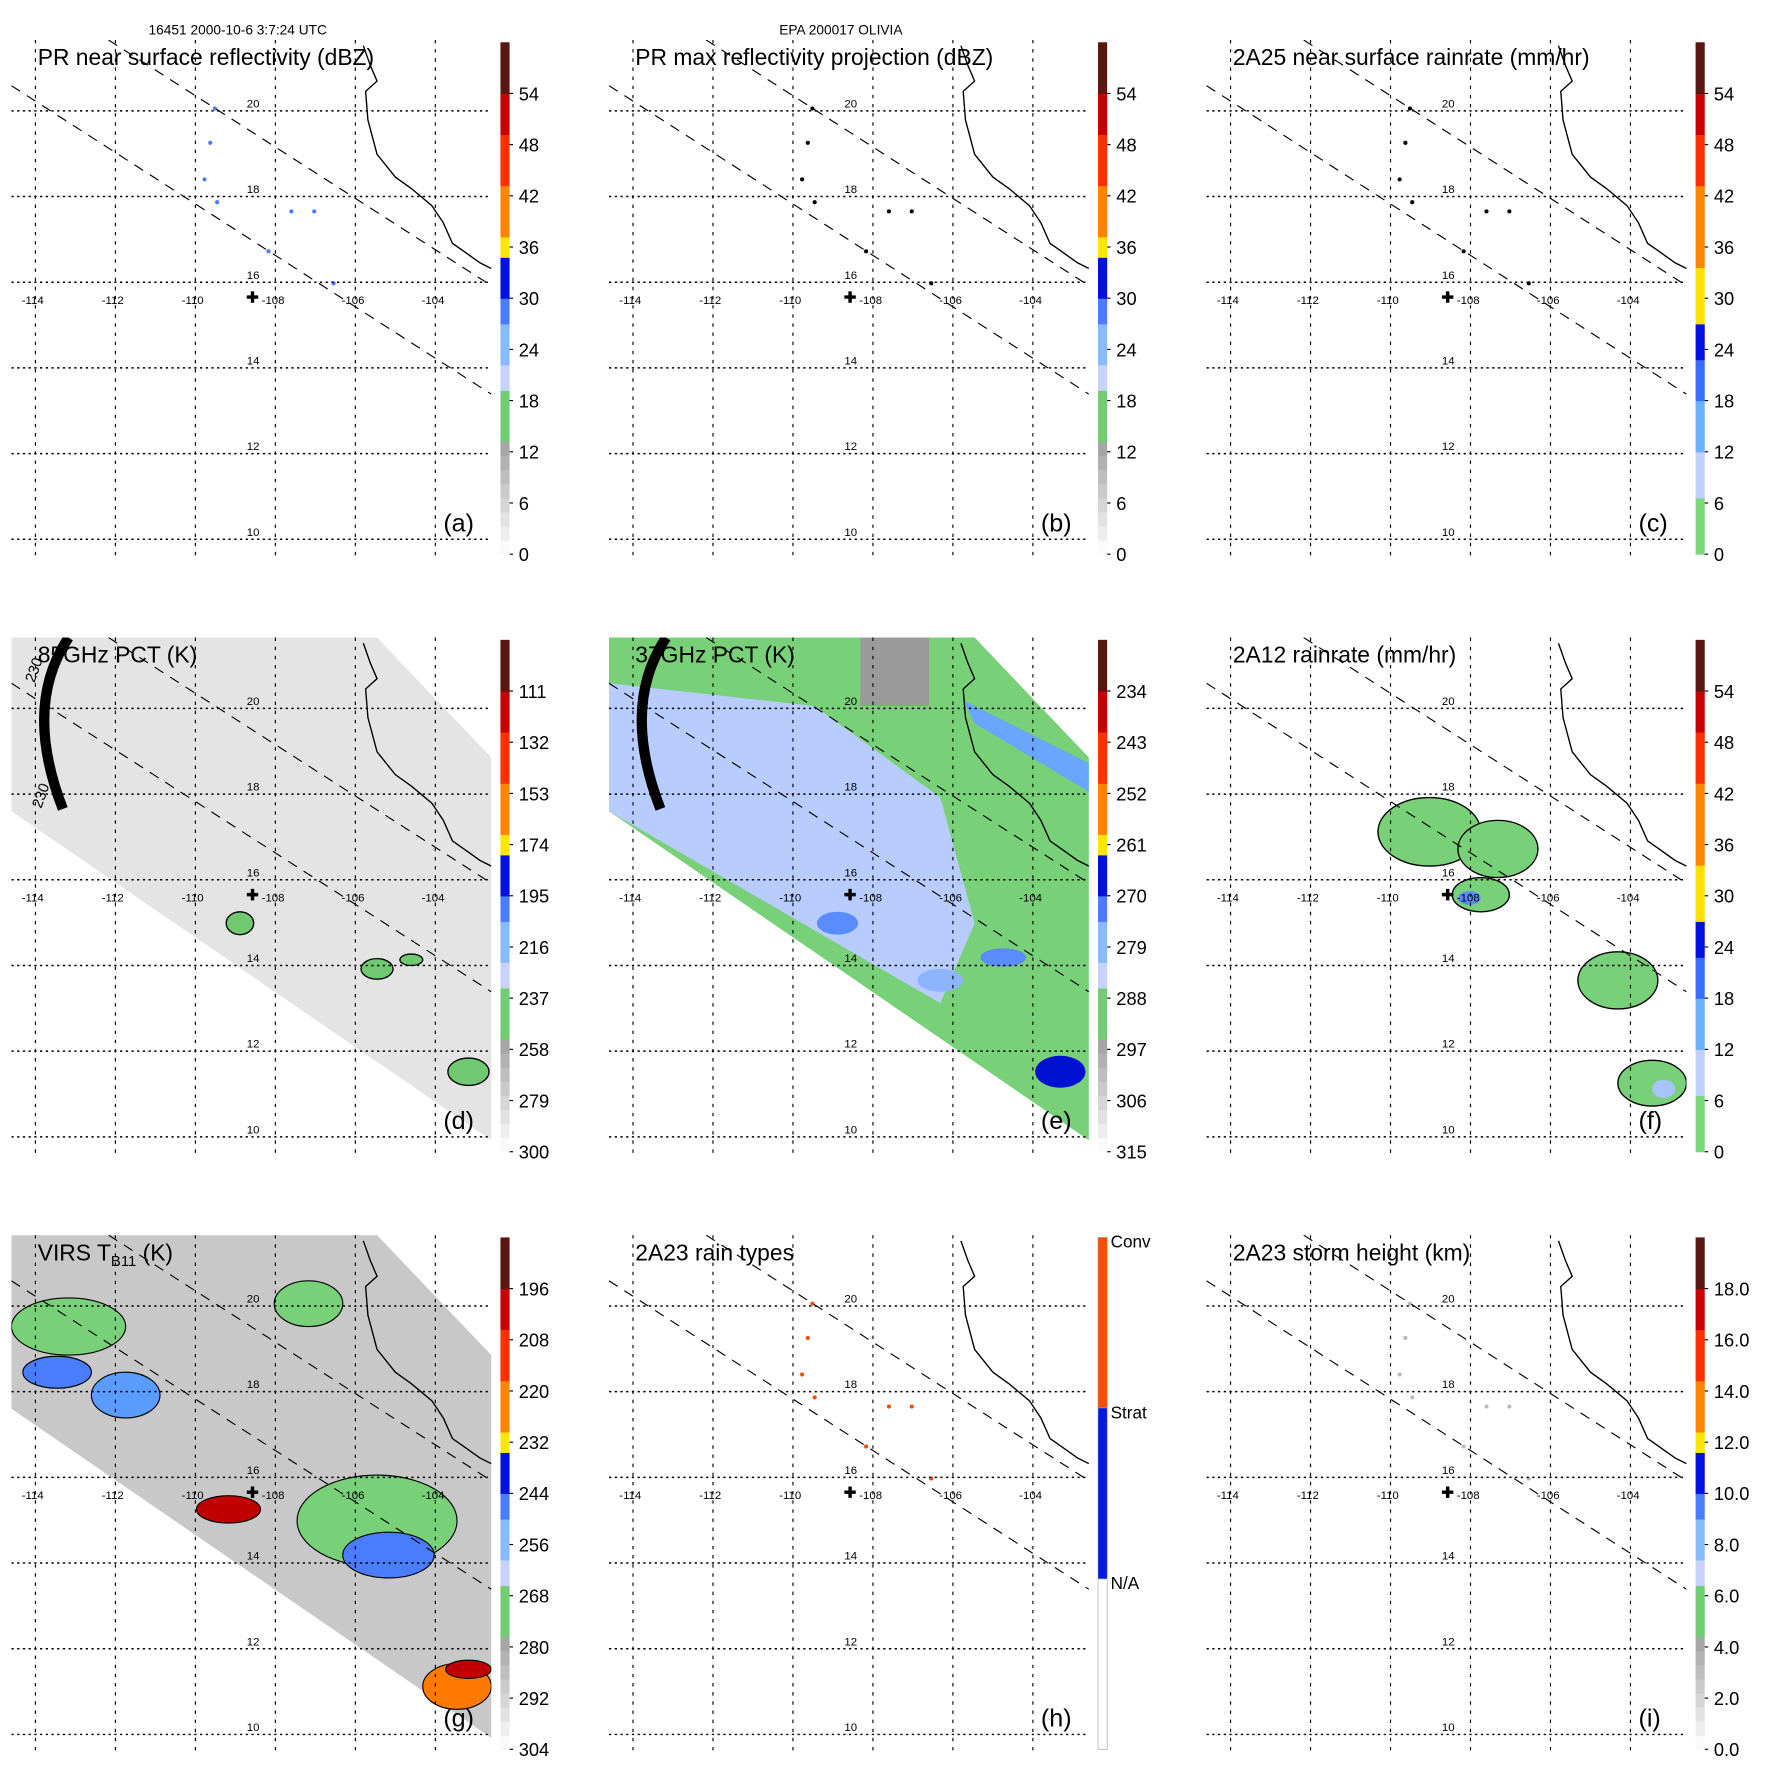  I want to click on colorbar-label: 174, so click(534, 844).